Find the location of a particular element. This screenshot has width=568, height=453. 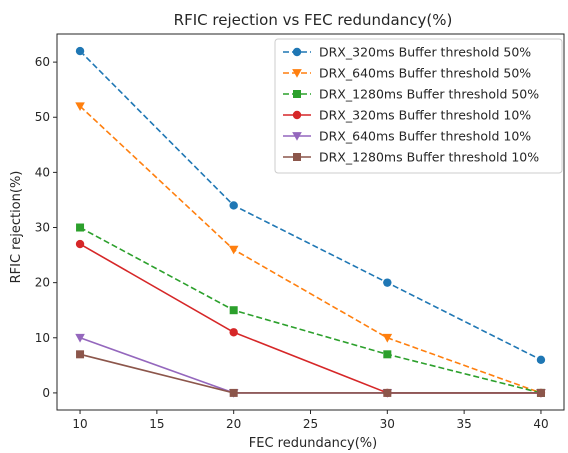

legend-label: DRX_320ms Buffer threshold 50% is located at coordinates (425, 52).